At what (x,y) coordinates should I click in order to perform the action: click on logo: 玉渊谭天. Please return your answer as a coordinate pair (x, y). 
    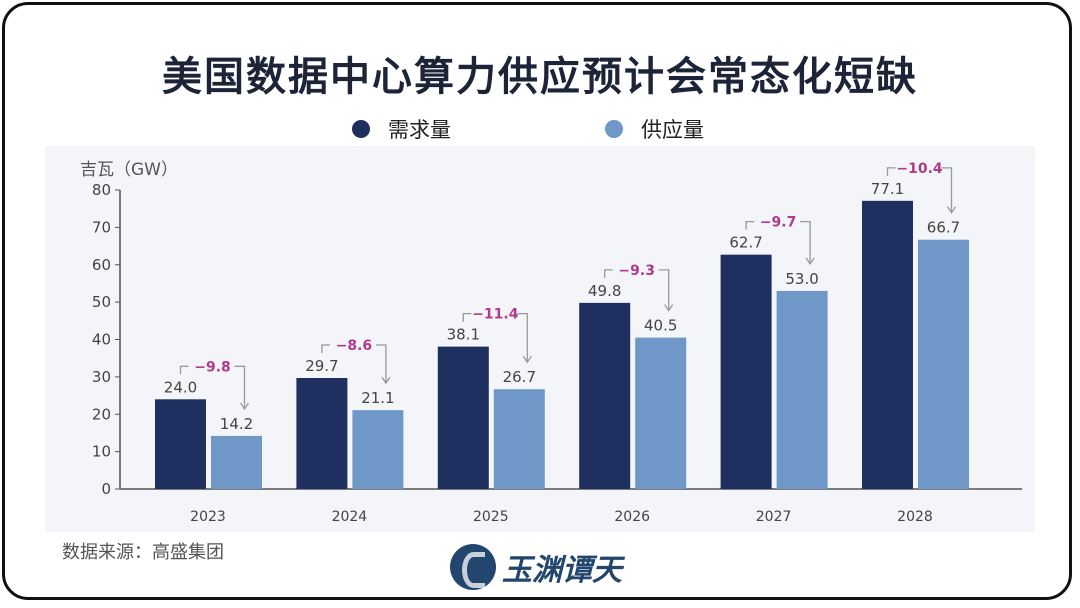
    Looking at the image, I should click on (536, 567).